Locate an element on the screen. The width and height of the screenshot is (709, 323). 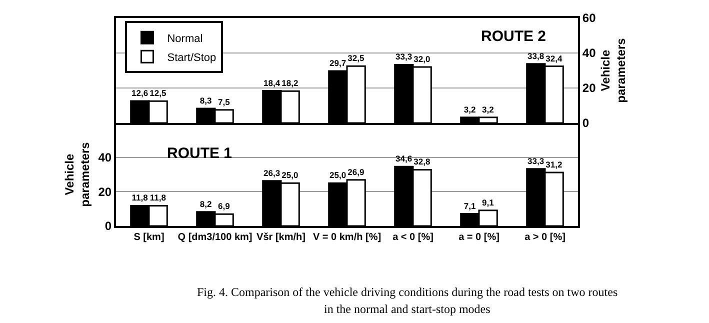
data-label: 18,4 is located at coordinates (272, 83).